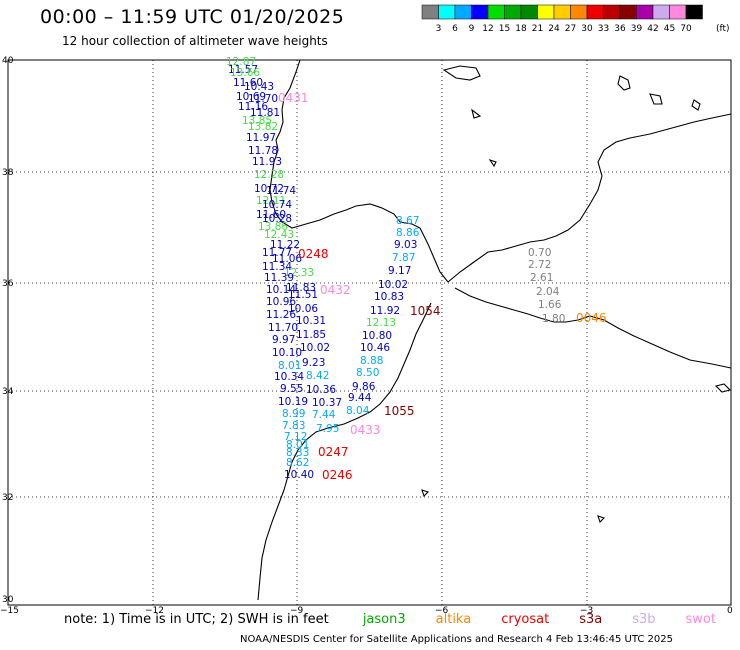 The height and width of the screenshot is (650, 740). What do you see at coordinates (537, 29) in the screenshot?
I see `scale-label: 21` at bounding box center [537, 29].